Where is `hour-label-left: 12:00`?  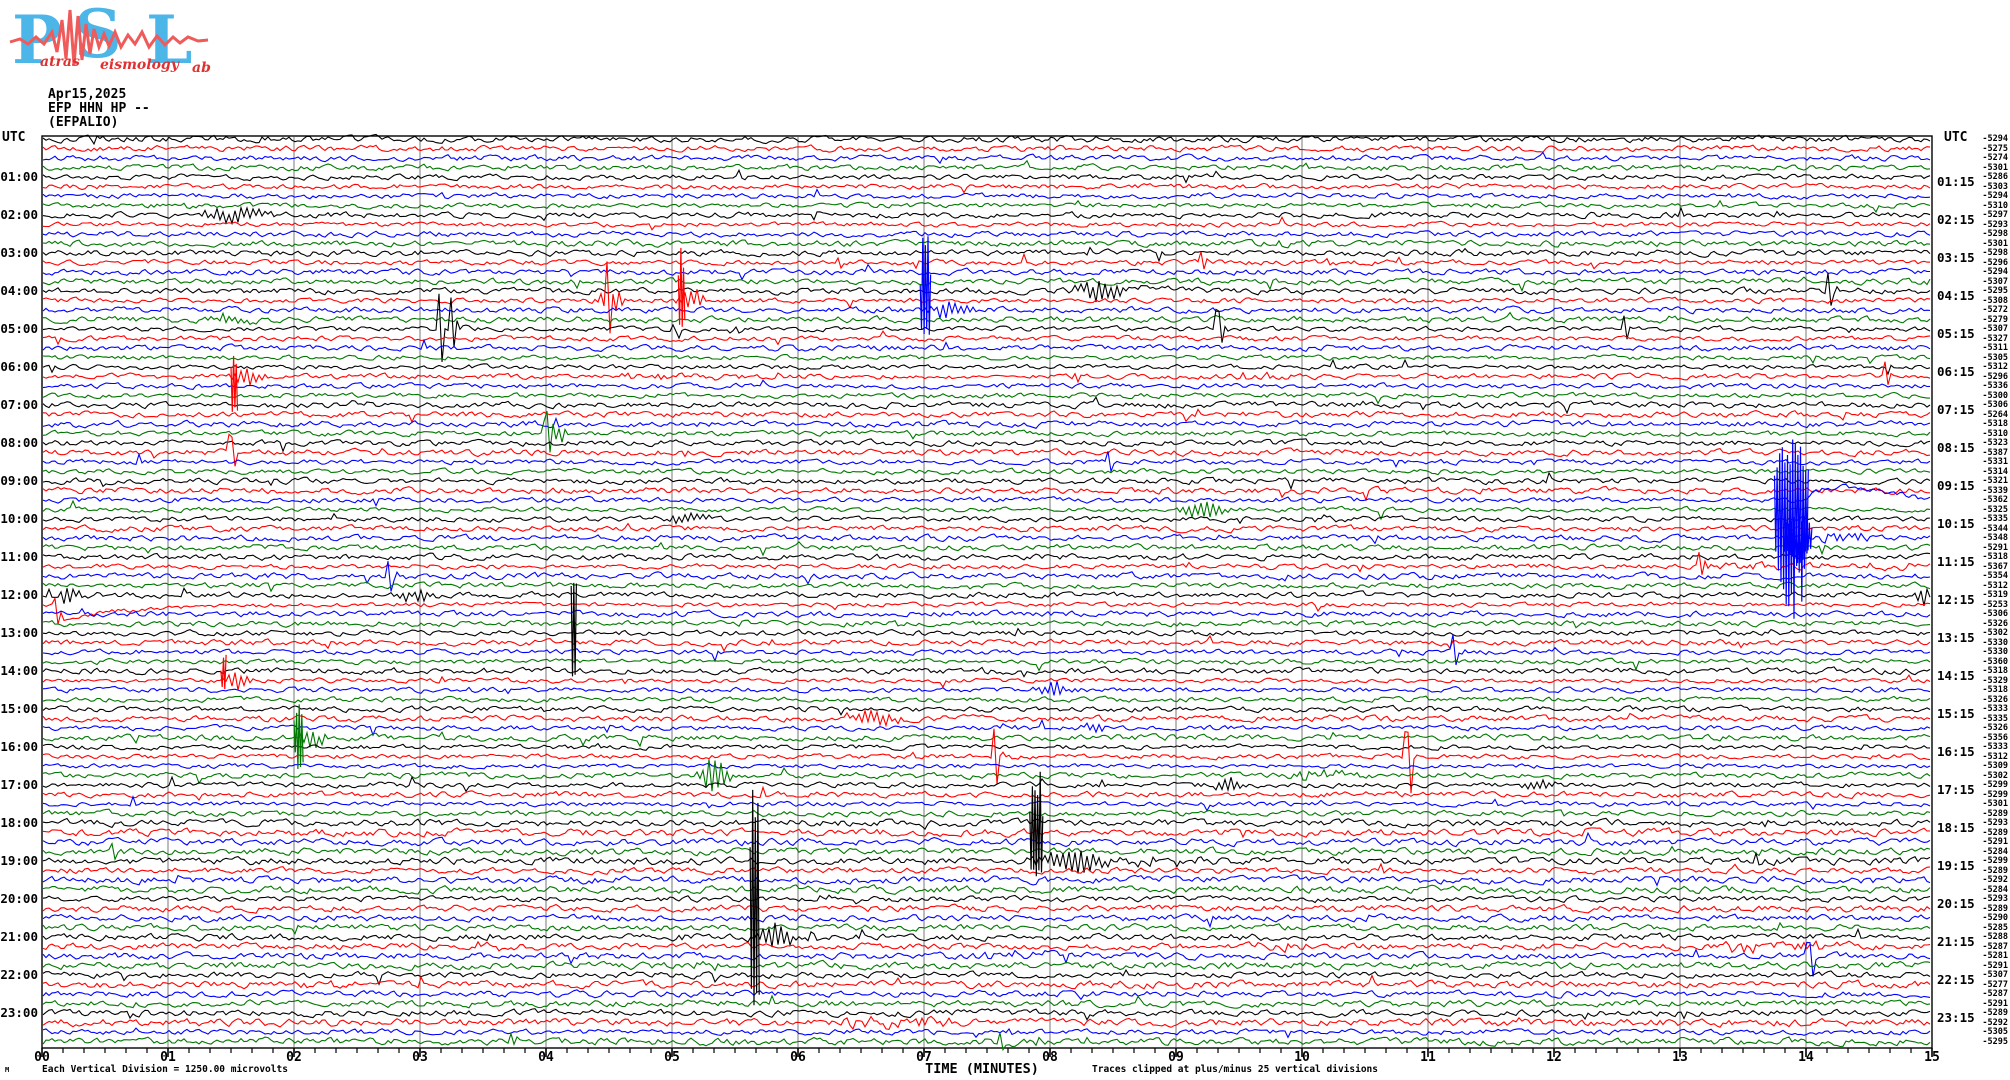
hour-label-left: 12:00 is located at coordinates (19, 594).